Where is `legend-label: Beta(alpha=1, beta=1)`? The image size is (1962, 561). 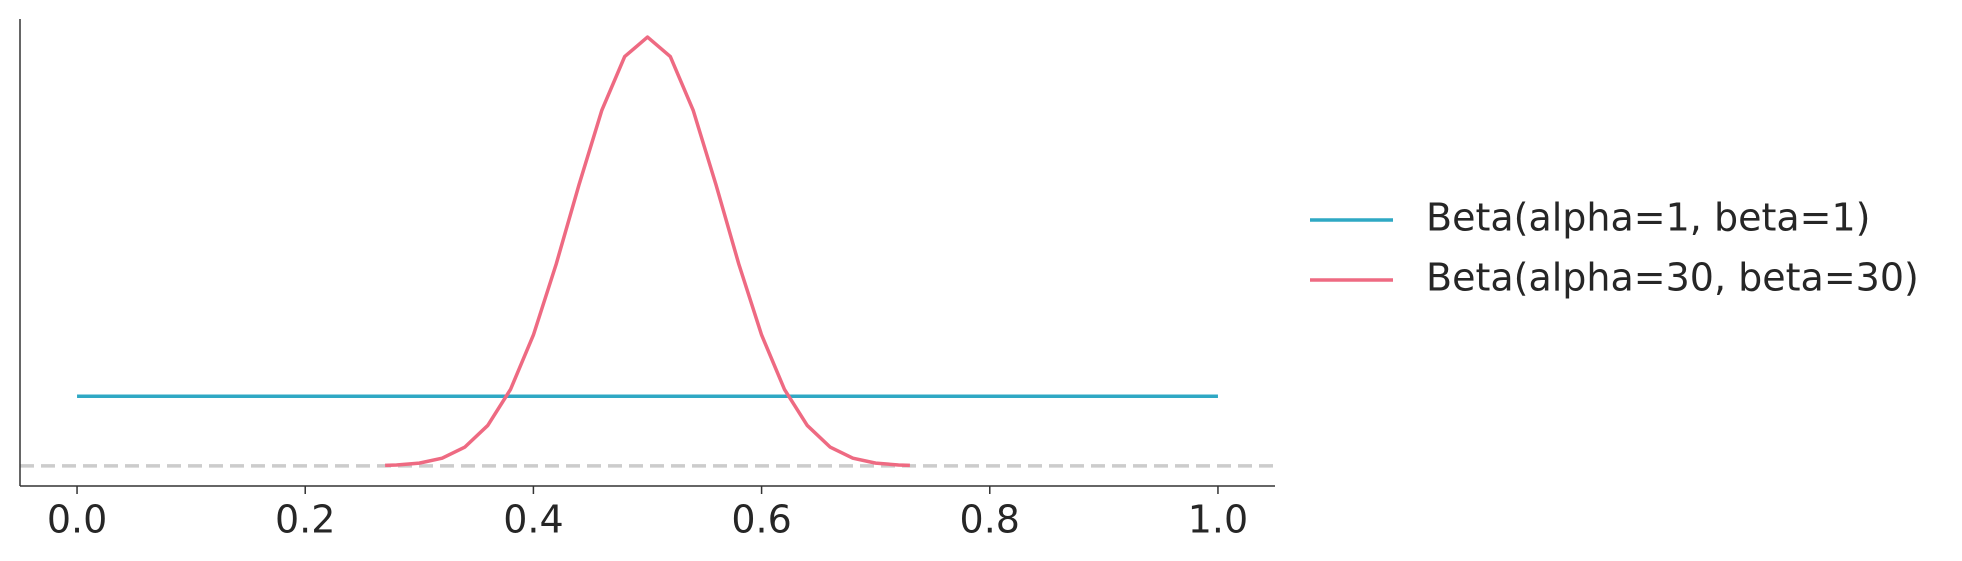 legend-label: Beta(alpha=1, beta=1) is located at coordinates (1648, 218).